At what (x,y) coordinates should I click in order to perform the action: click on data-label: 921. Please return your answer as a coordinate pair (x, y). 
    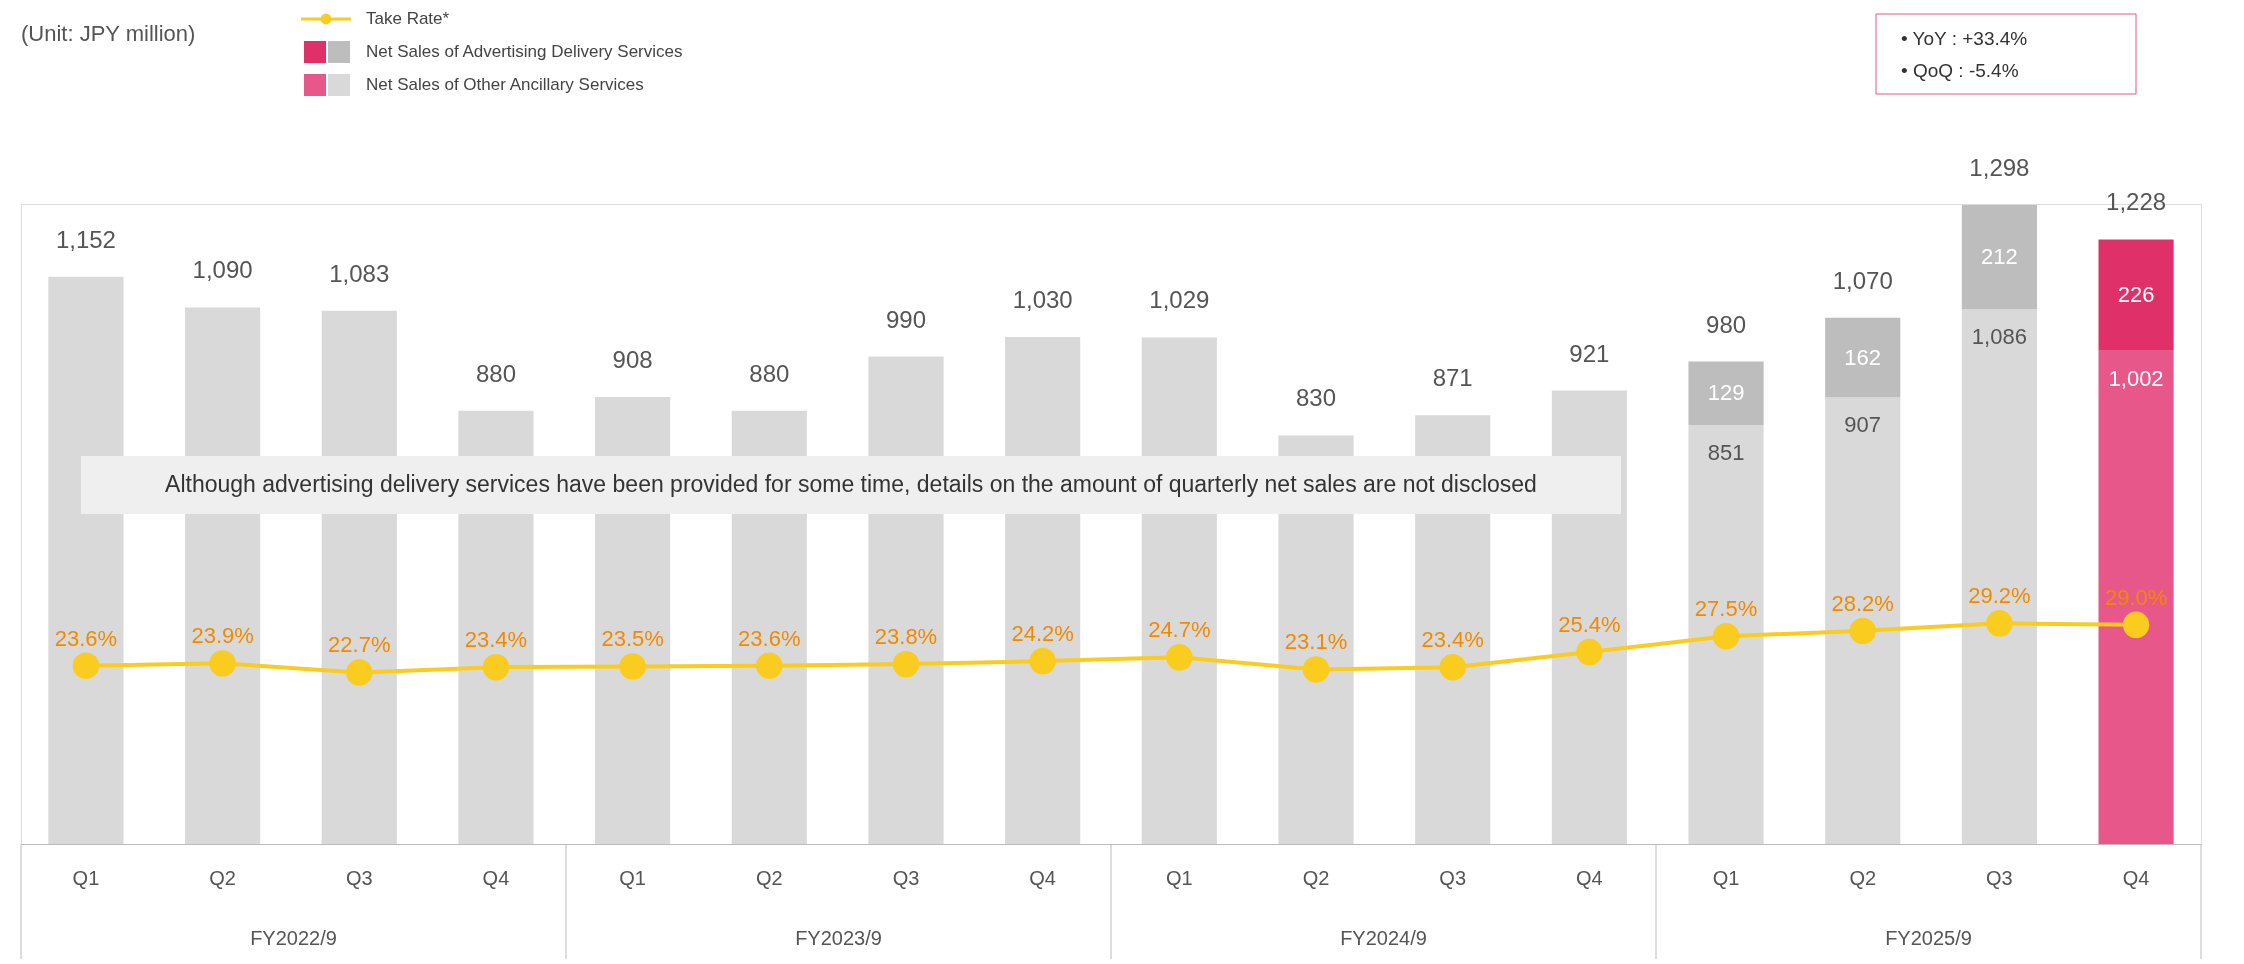
    Looking at the image, I should click on (1589, 353).